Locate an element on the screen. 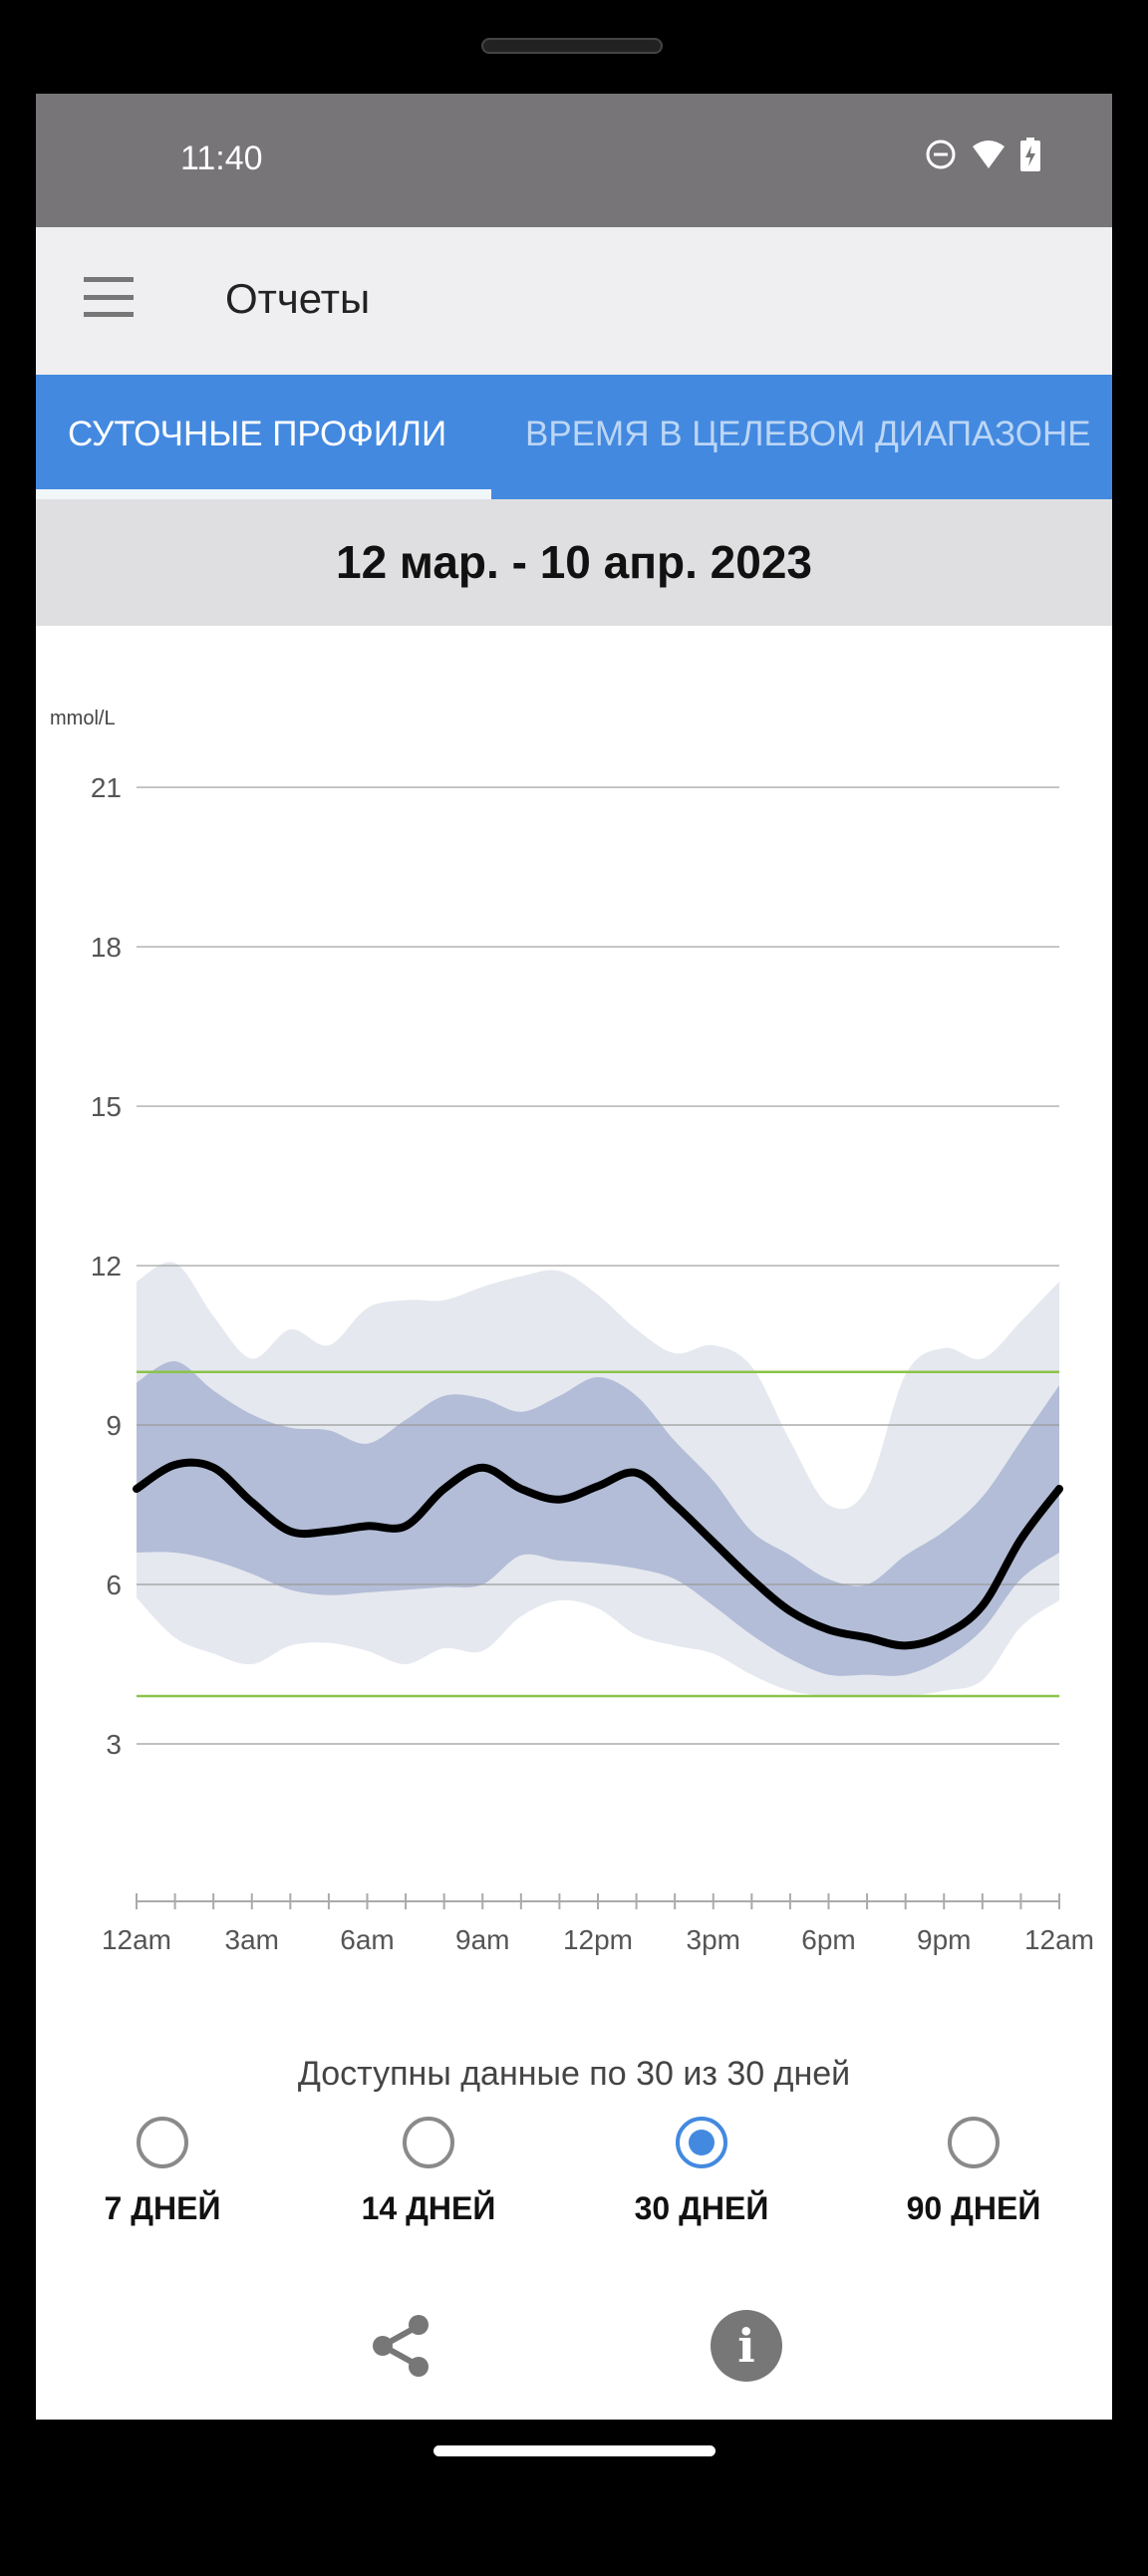 The image size is (1148, 2576). period-30-days: 30 ДНЕЙ is located at coordinates (701, 2172).